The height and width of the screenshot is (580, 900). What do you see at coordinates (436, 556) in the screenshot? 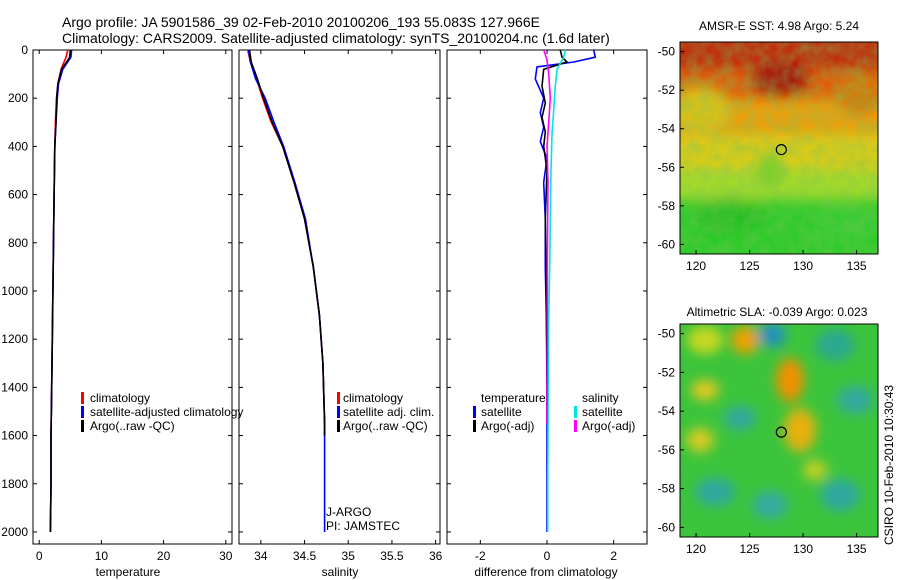
I see `x-tick-label: 36` at bounding box center [436, 556].